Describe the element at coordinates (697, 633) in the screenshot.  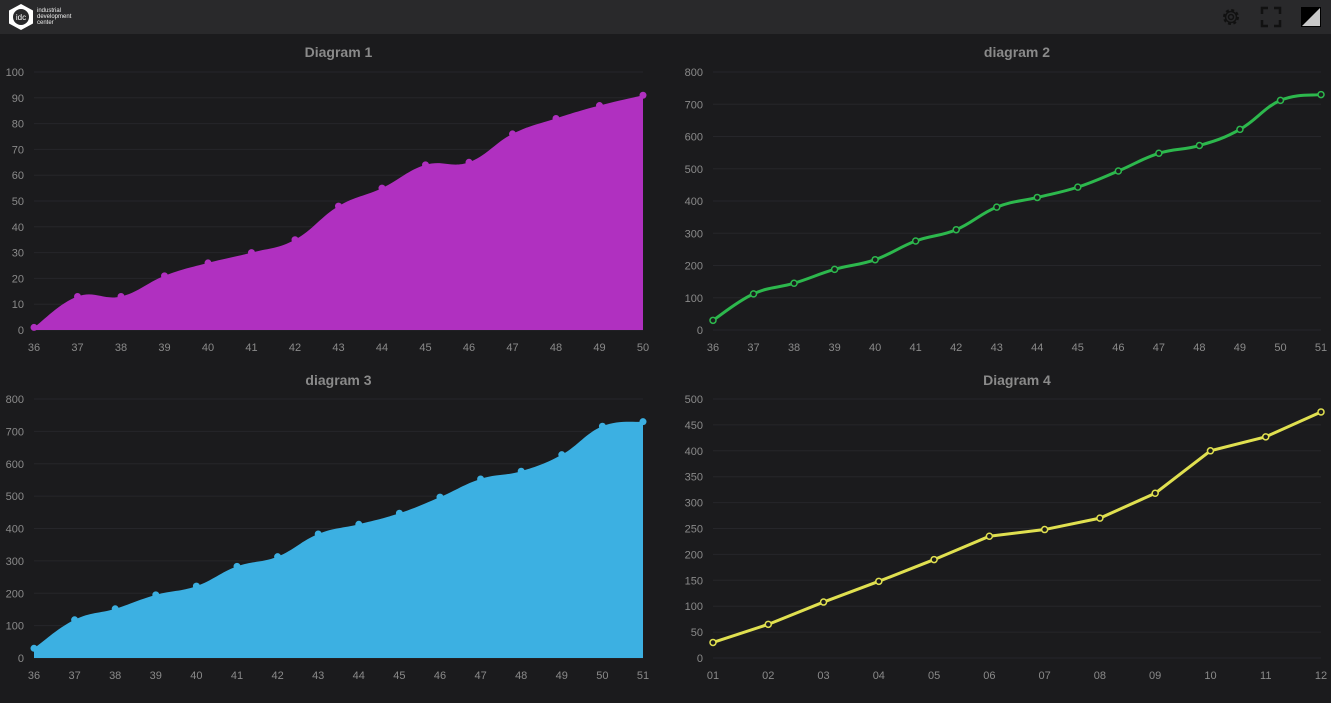
I see `y-tick-label: 50` at that location.